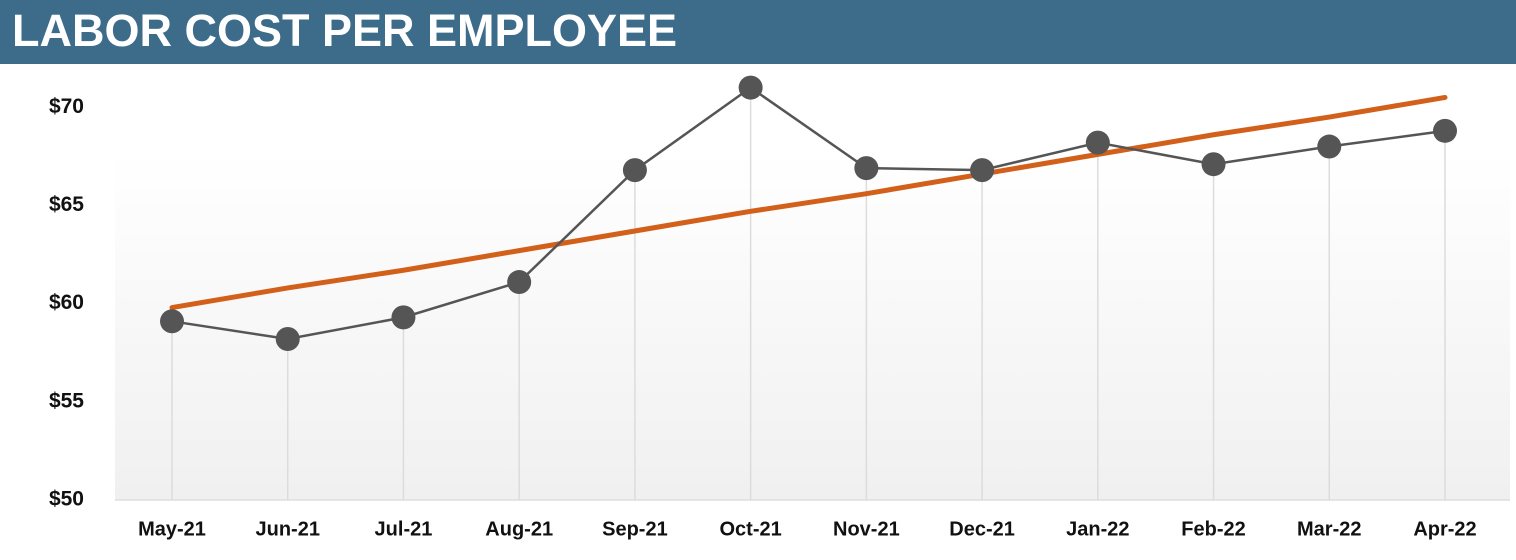  I want to click on x-tick-label: Apr-22, so click(1444, 529).